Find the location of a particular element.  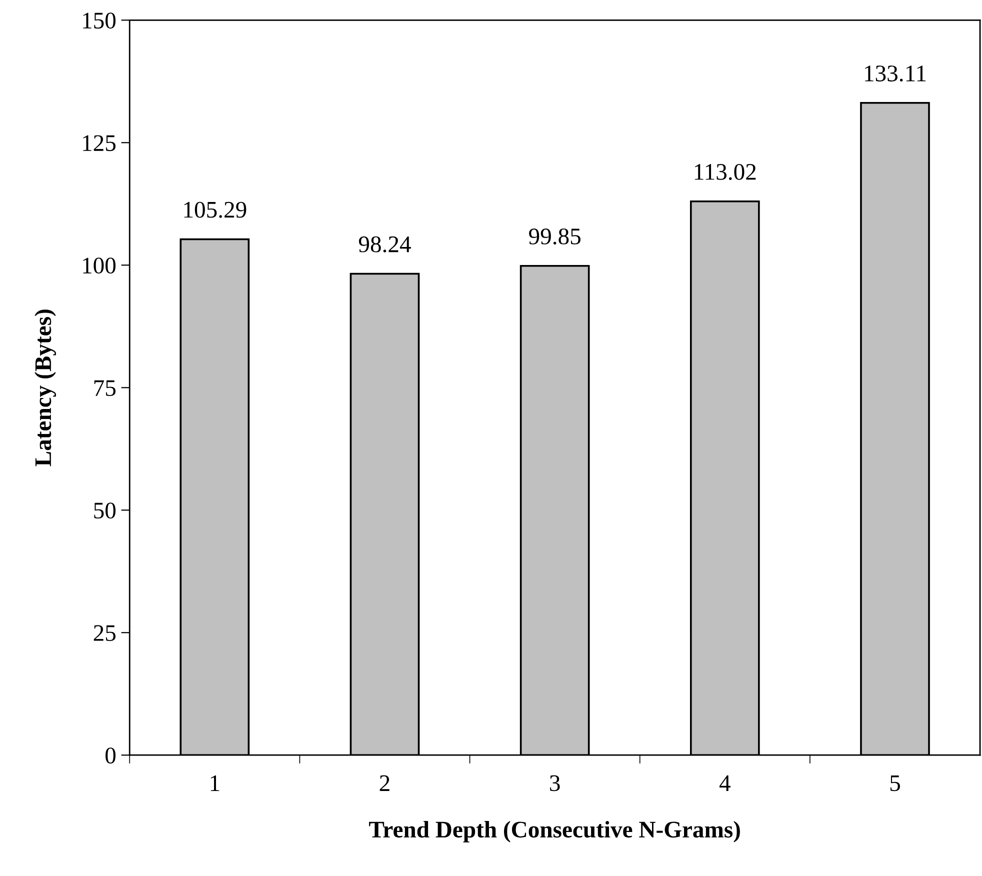

y-tick-label: 50 is located at coordinates (105, 510).